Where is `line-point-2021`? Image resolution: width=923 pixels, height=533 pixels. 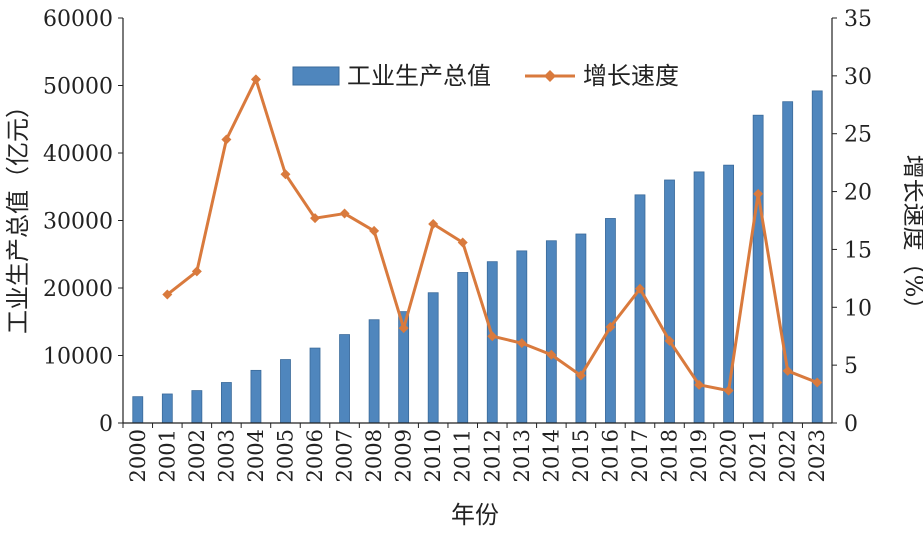 line-point-2021 is located at coordinates (758, 193).